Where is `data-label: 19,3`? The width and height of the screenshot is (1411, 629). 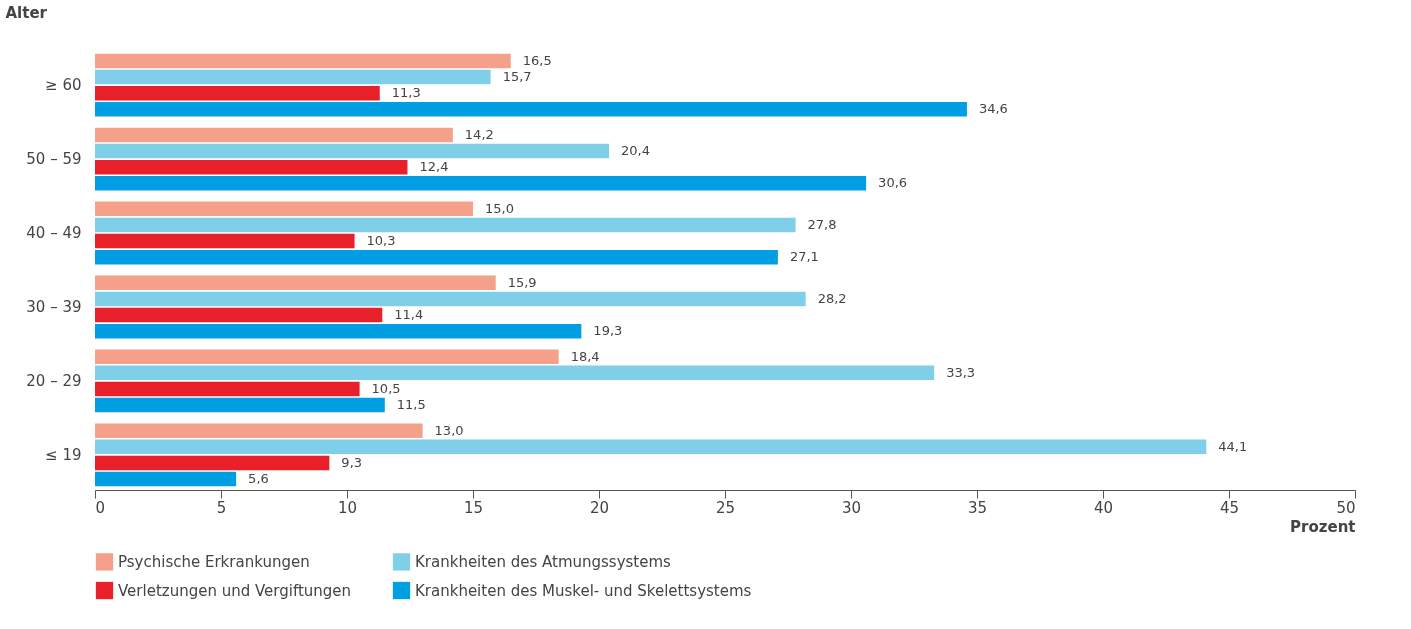
data-label: 19,3 is located at coordinates (608, 331).